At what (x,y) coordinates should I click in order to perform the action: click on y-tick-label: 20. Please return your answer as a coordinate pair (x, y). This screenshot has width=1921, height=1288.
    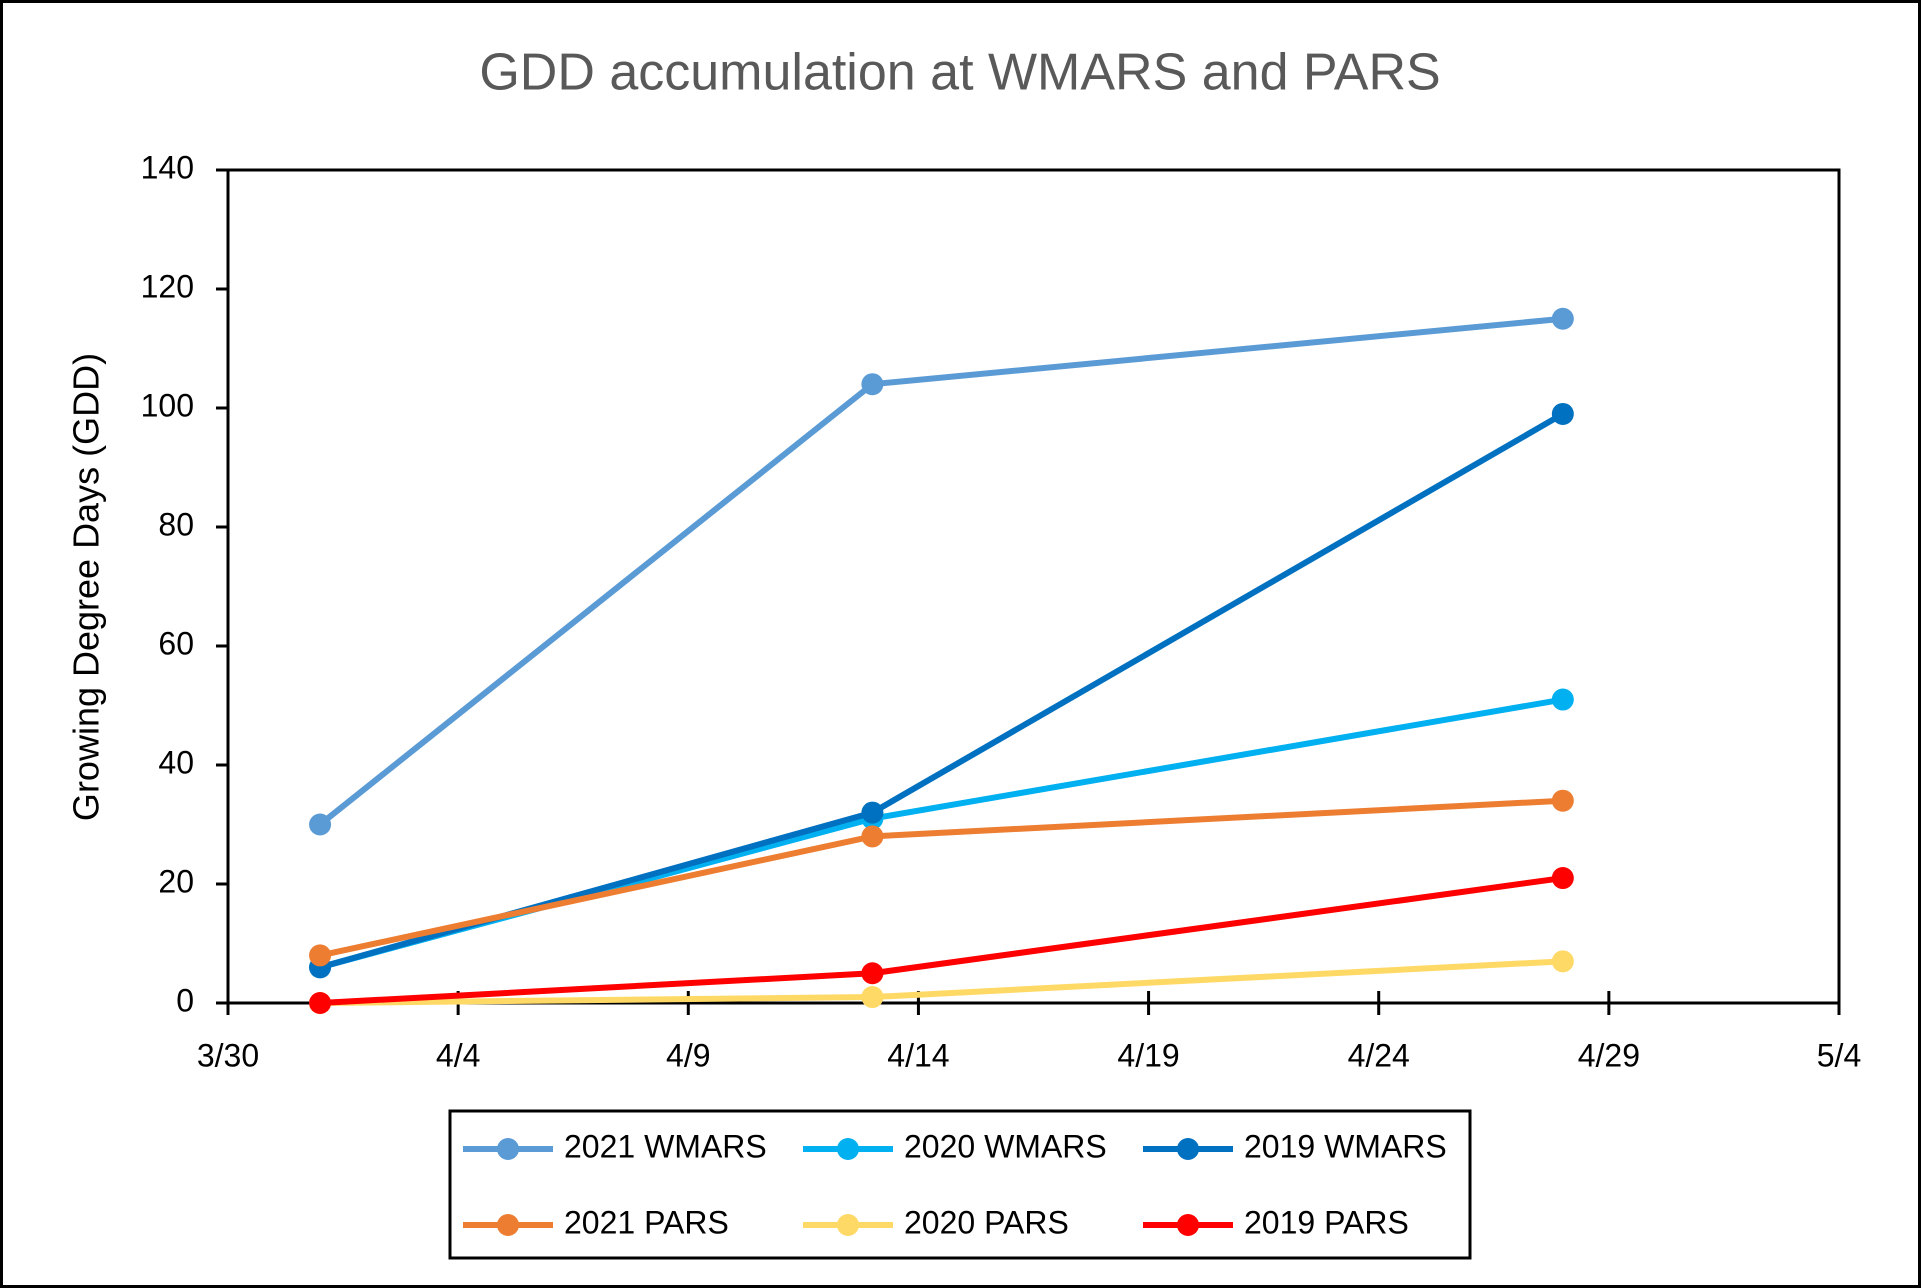
    Looking at the image, I should click on (176, 881).